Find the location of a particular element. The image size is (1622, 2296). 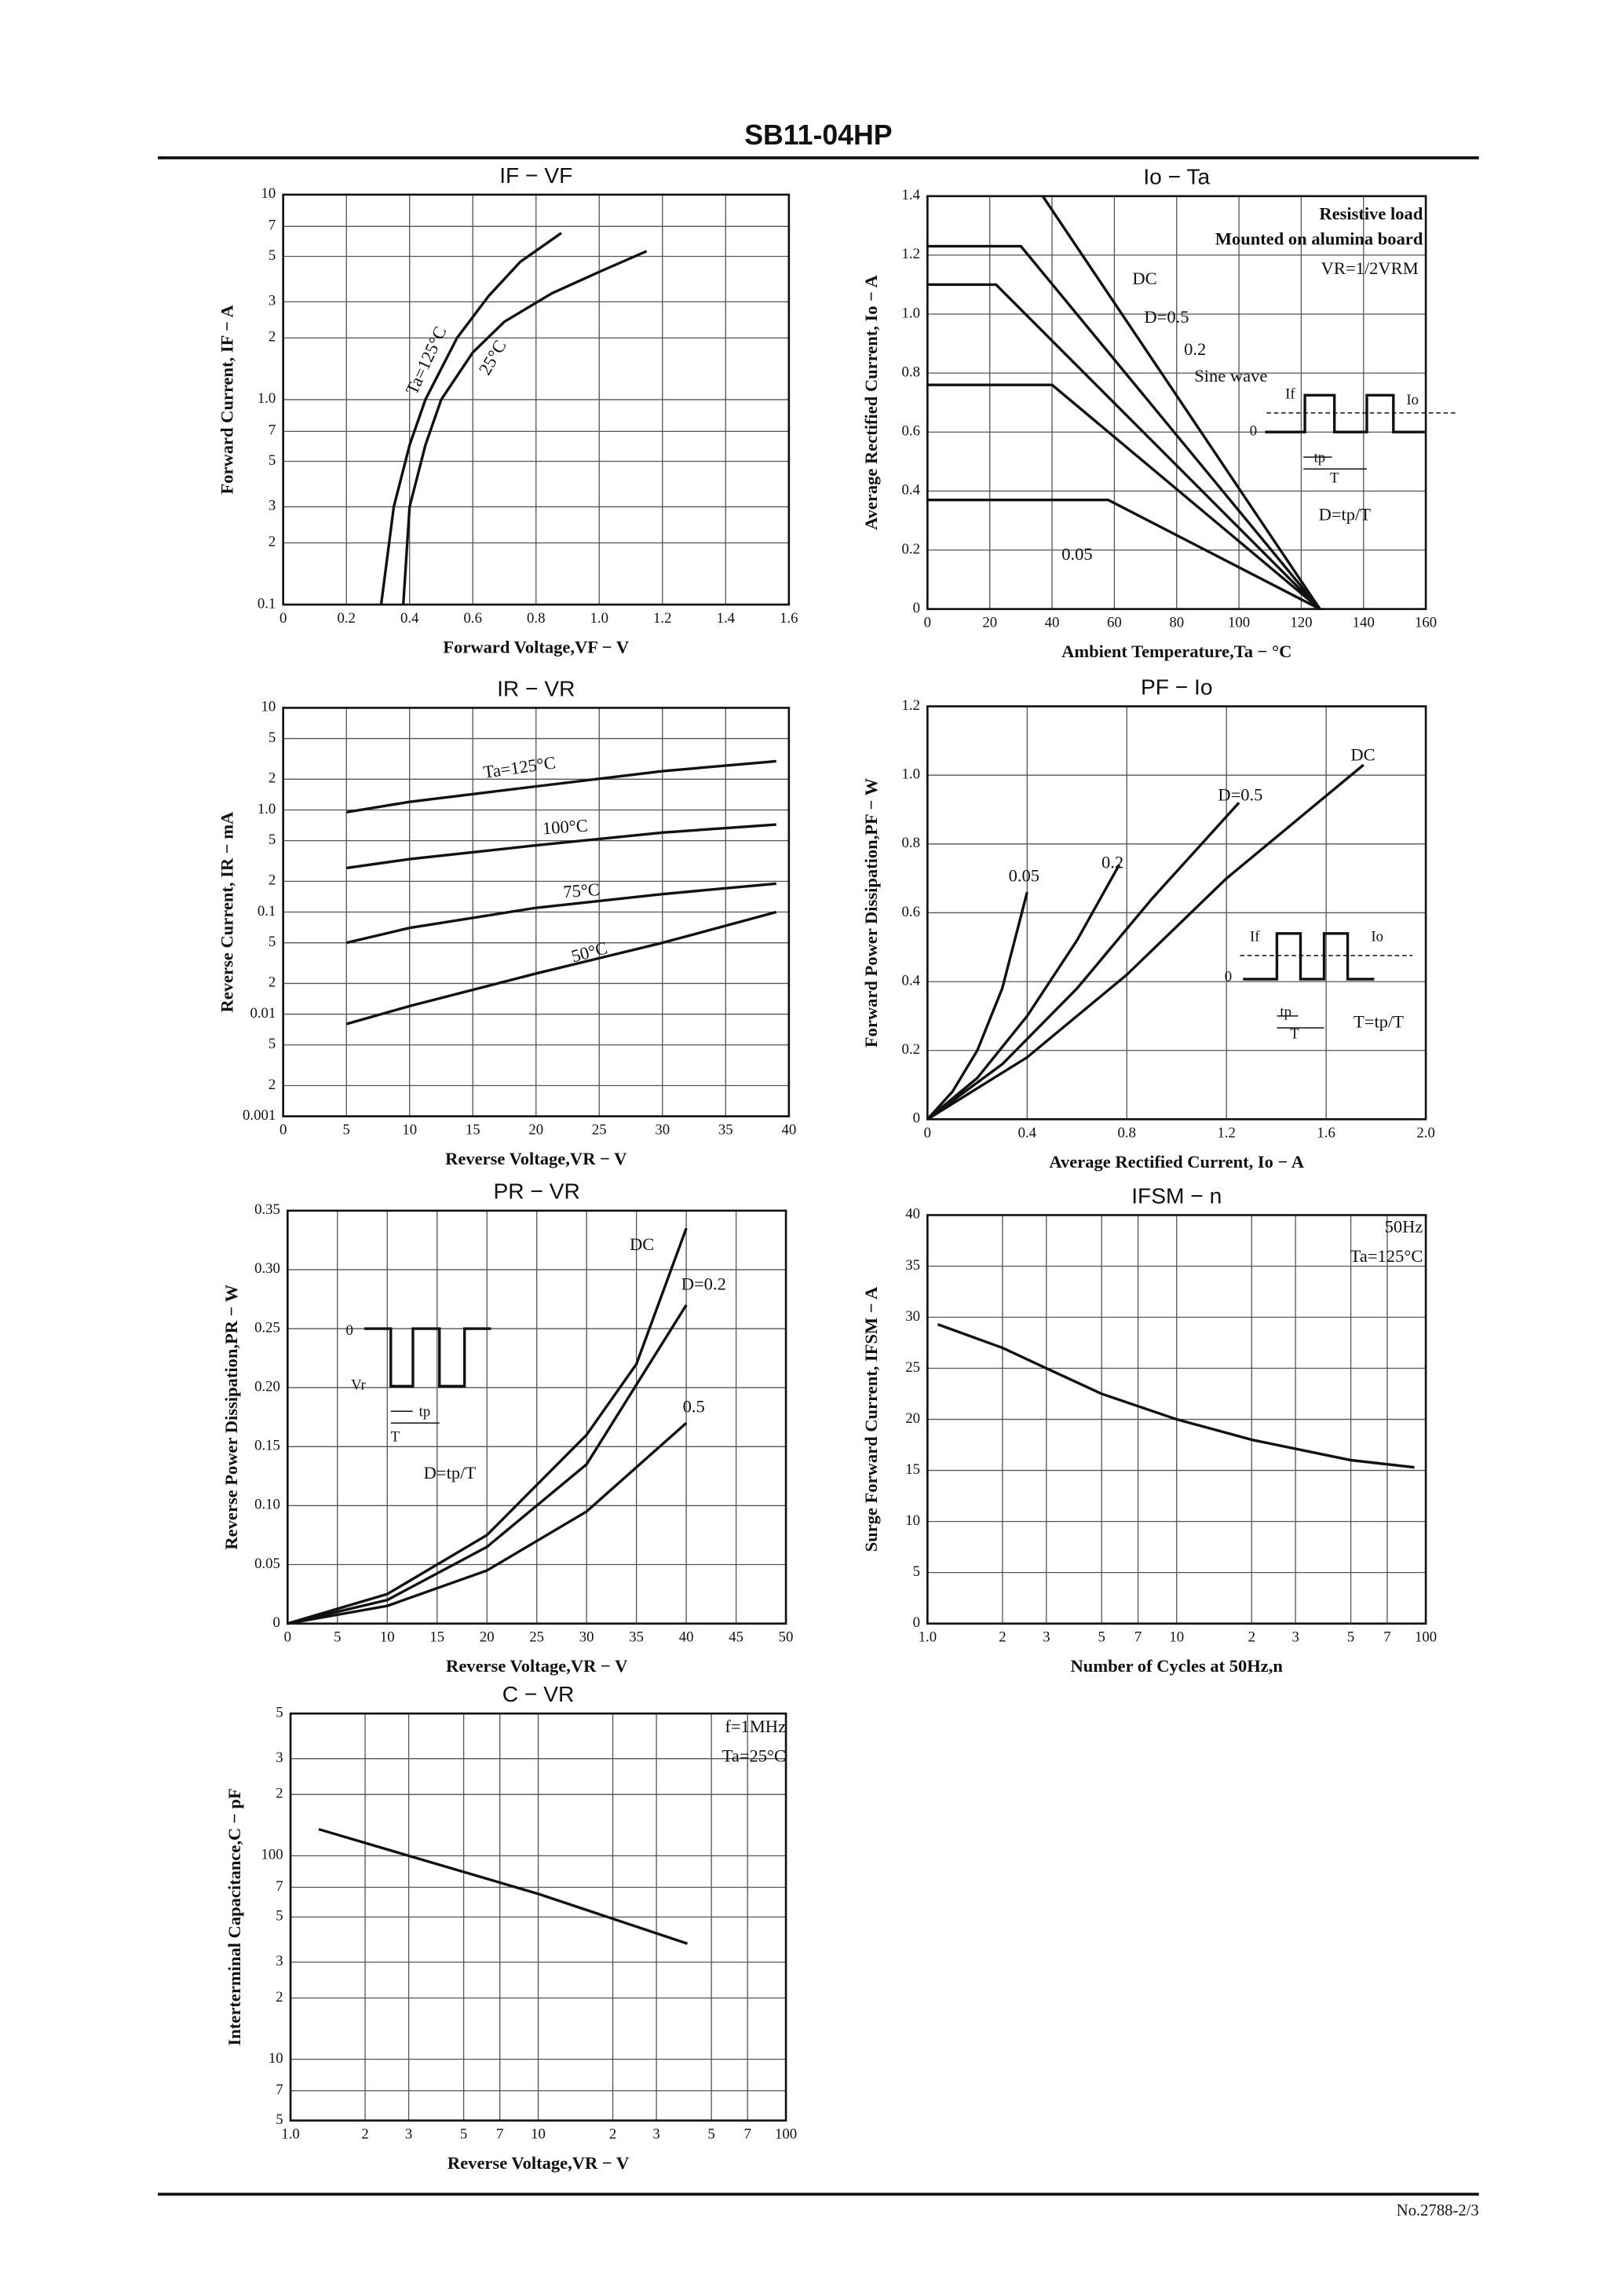

chart-title: IR − VR is located at coordinates (536, 688).